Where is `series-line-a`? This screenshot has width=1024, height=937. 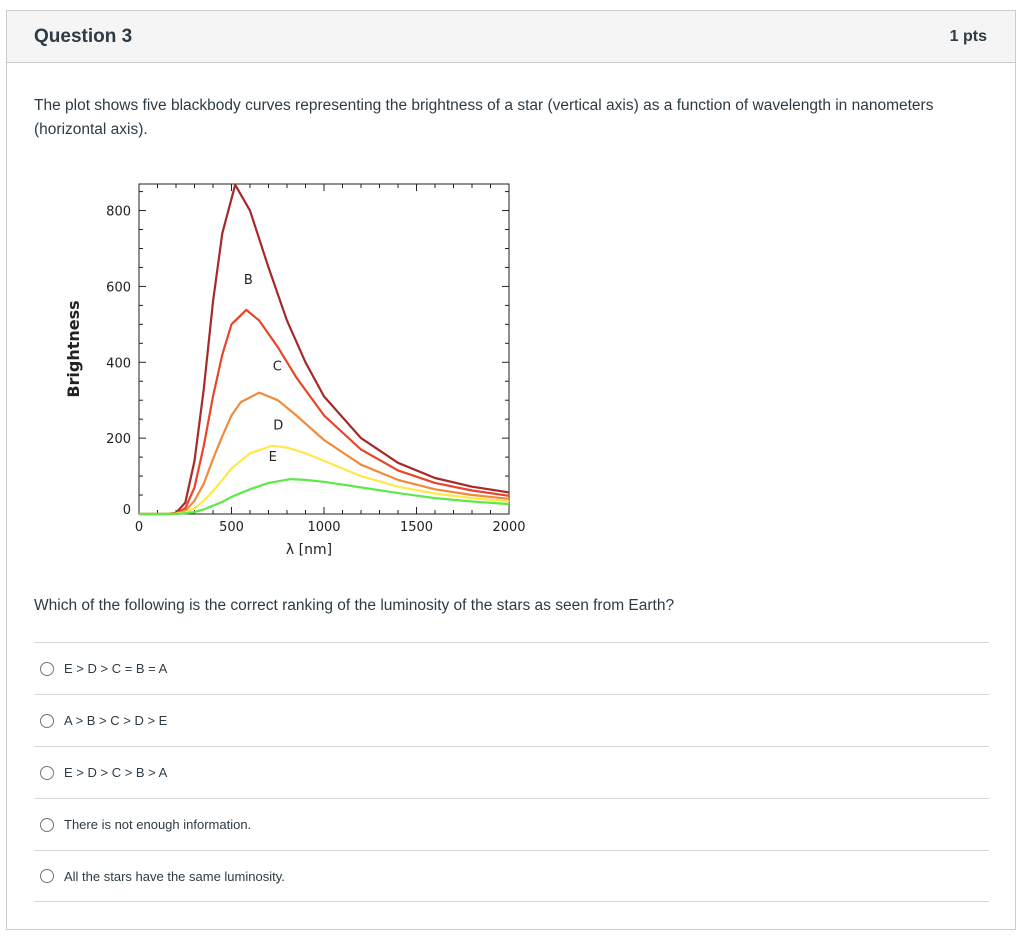 series-line-a is located at coordinates (324, 349).